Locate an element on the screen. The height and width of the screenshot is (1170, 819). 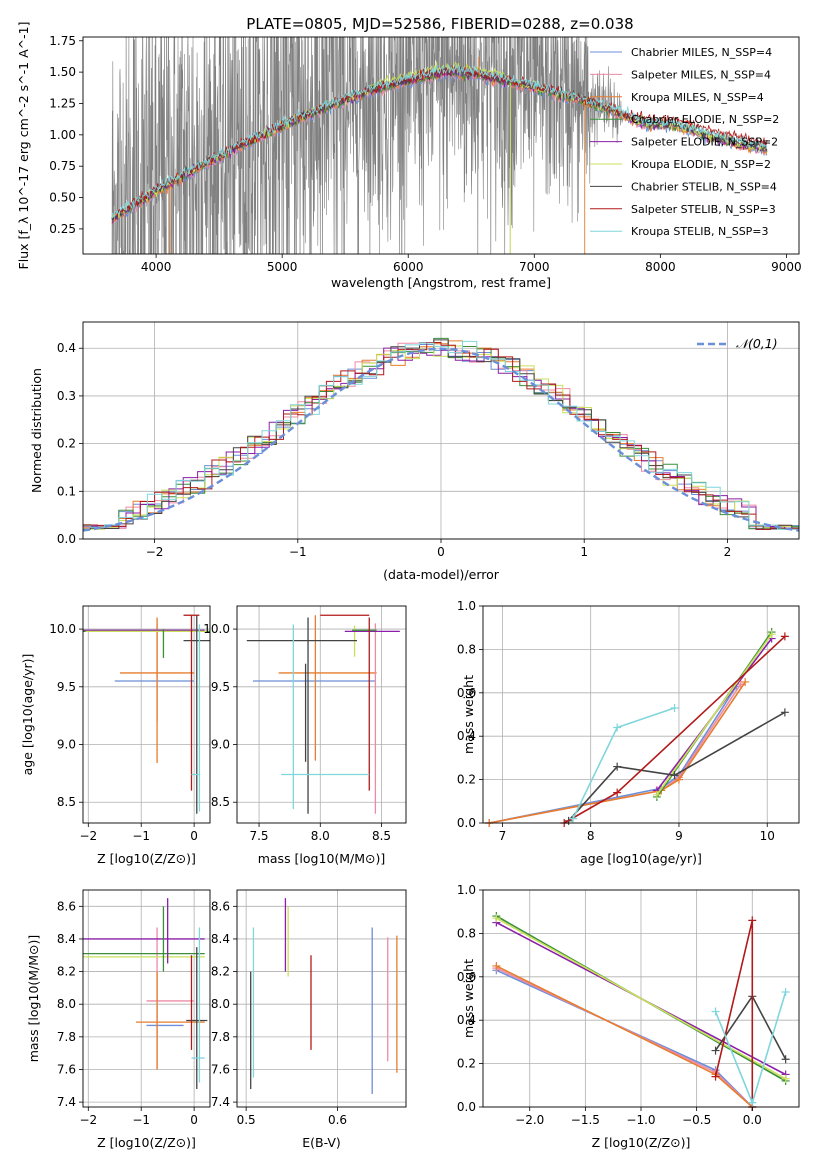
x-tick-label: −1.5 is located at coordinates (585, 1120).